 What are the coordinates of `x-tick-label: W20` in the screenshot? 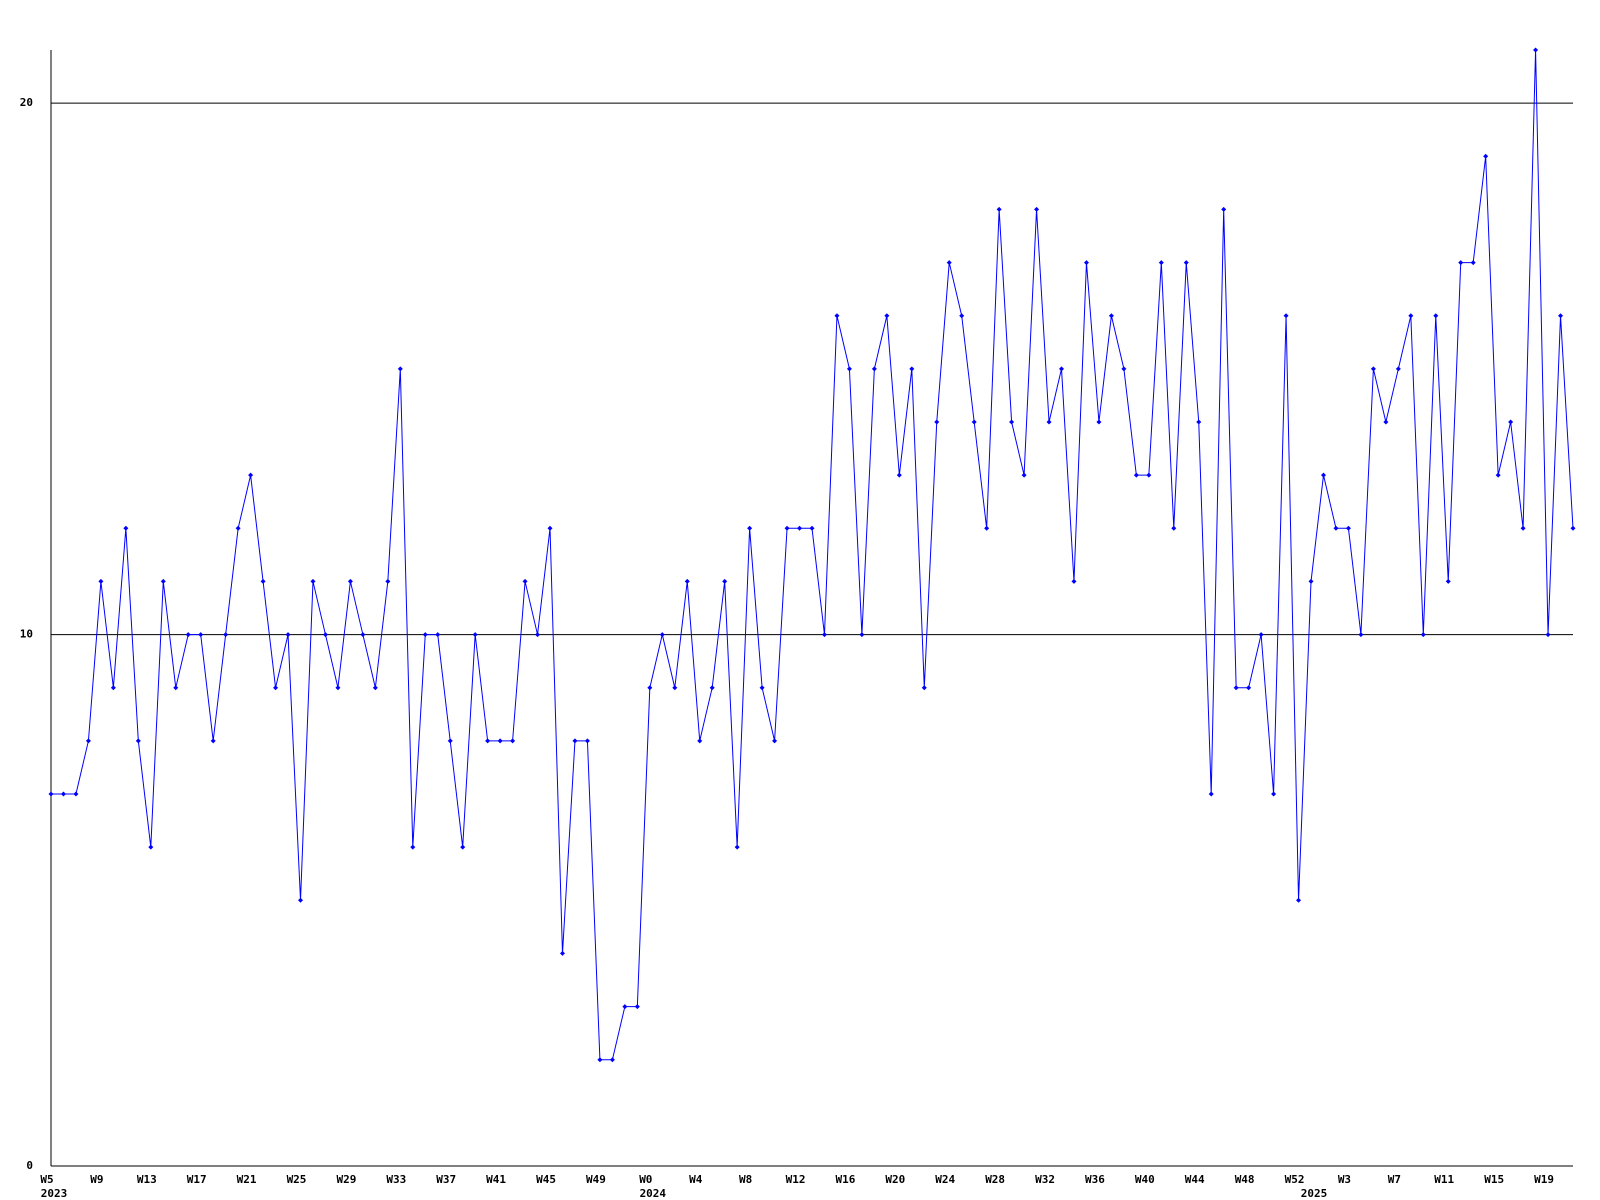 It's located at (895, 1179).